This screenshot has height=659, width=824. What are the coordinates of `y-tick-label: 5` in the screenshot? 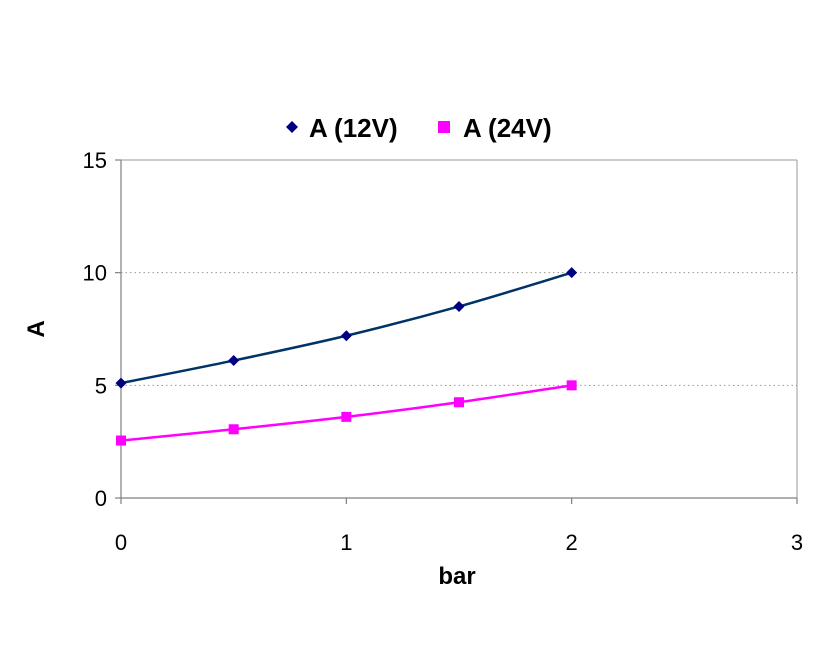 It's located at (101, 385).